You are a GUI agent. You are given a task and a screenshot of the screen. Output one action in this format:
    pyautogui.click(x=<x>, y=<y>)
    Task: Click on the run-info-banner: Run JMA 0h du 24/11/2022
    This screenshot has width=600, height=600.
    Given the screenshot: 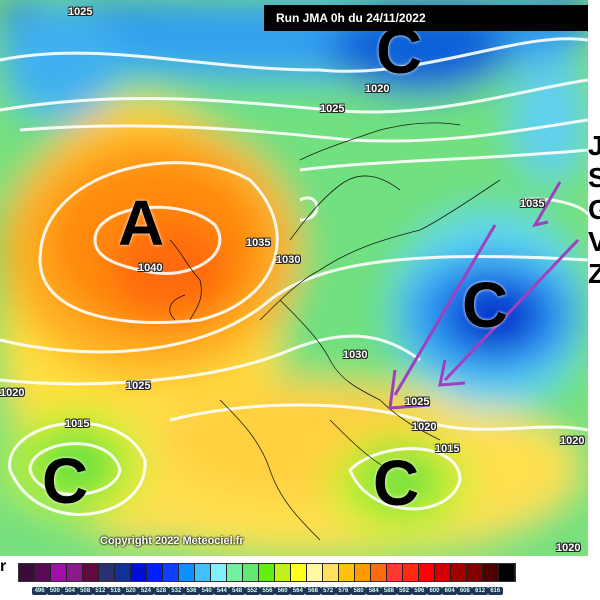 What is the action you would take?
    pyautogui.click(x=426, y=18)
    